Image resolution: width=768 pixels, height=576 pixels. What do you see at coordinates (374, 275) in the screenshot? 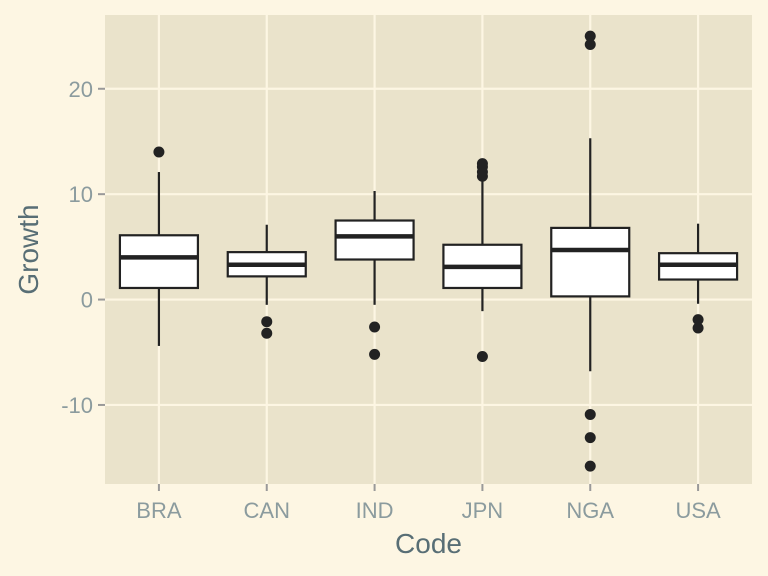
I see `box-ind` at bounding box center [374, 275].